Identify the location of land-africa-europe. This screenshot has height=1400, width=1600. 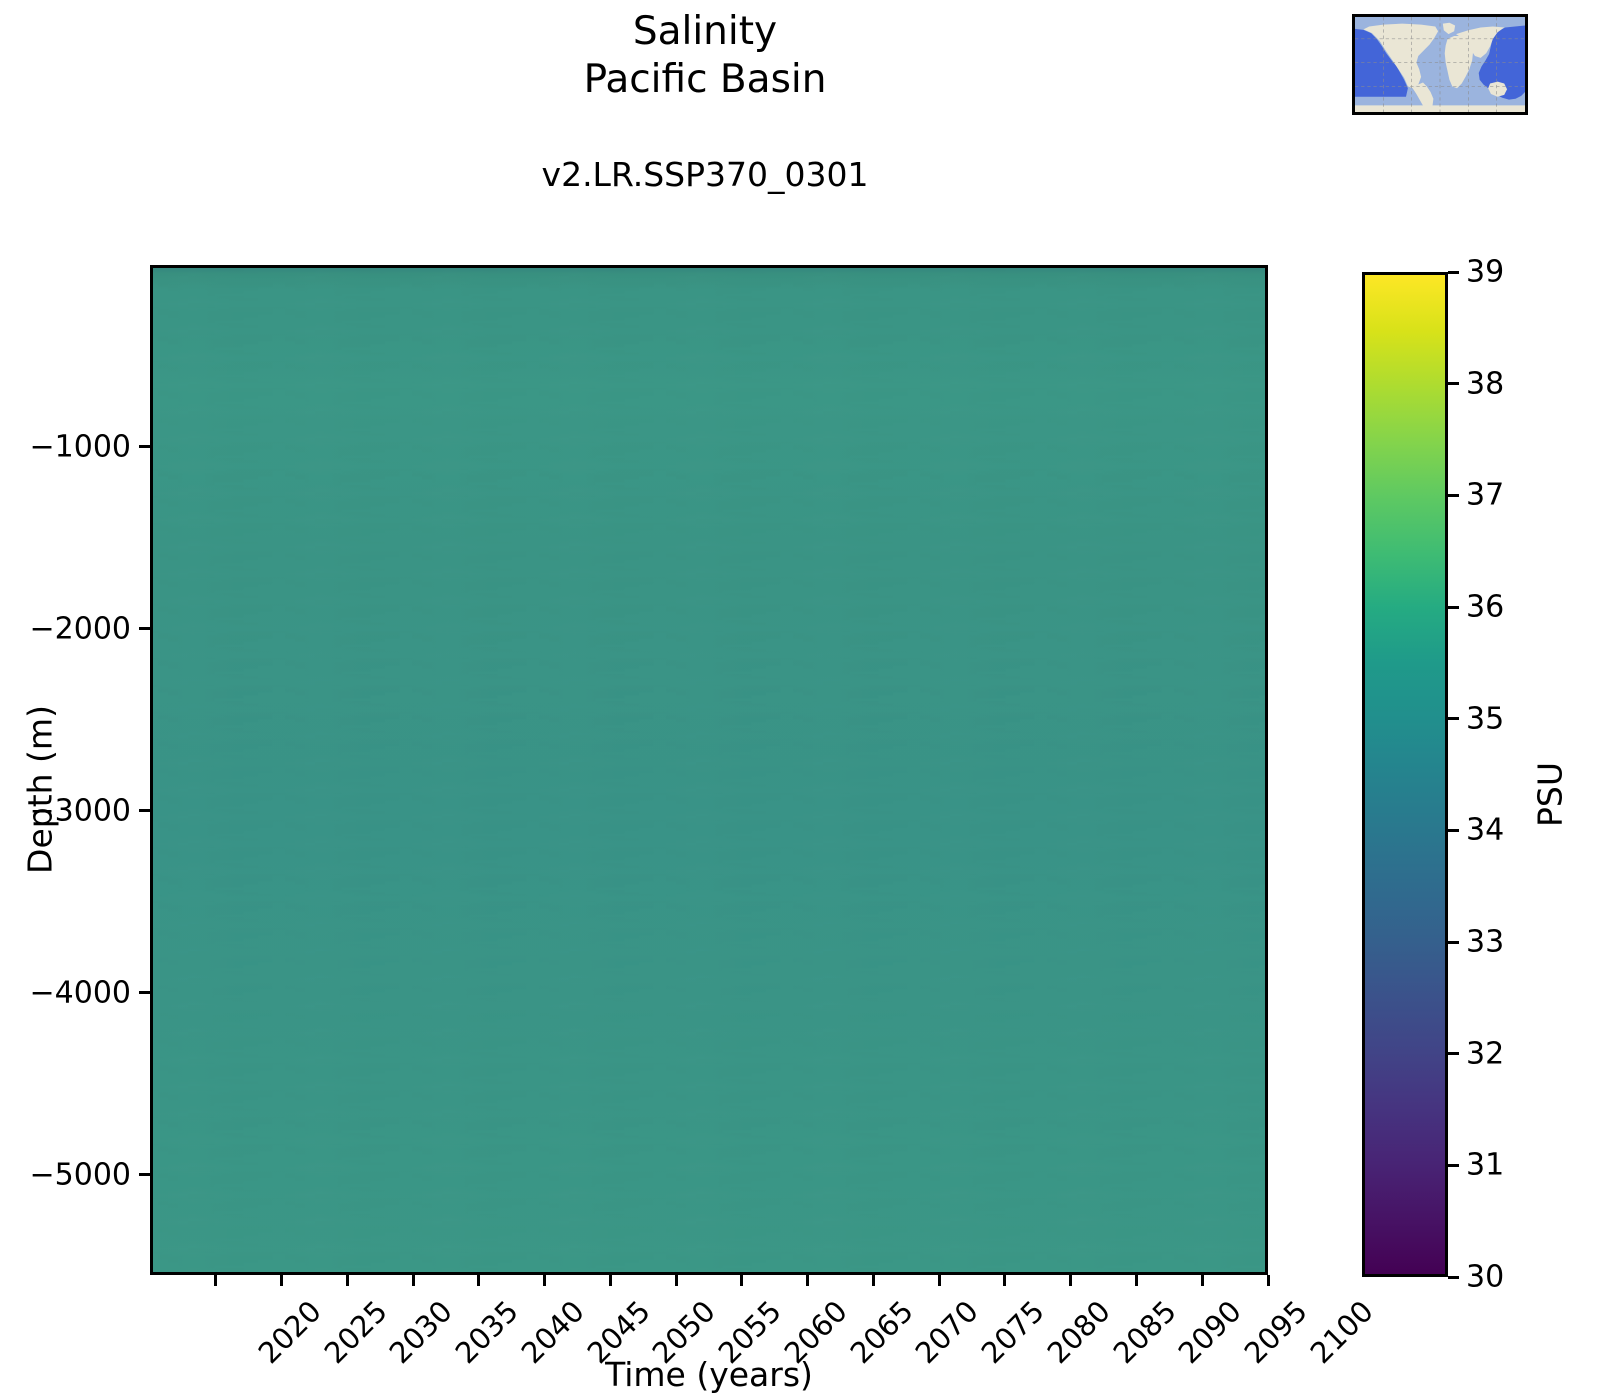
(1459, 62).